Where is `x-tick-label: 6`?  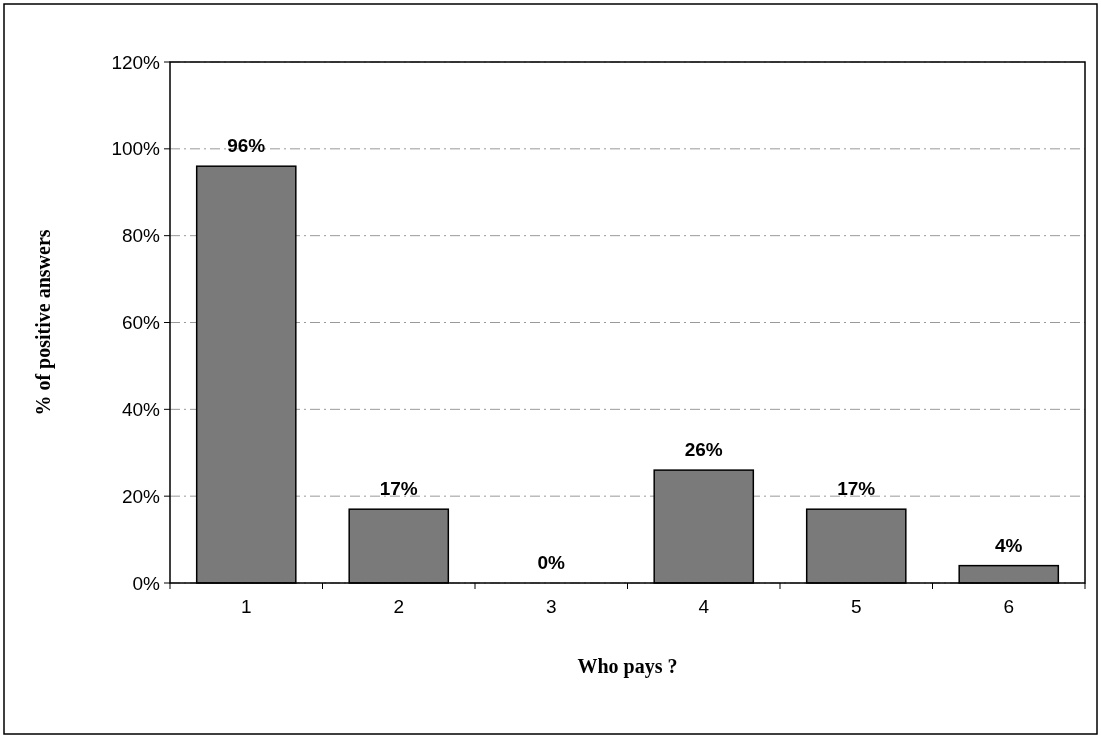 x-tick-label: 6 is located at coordinates (1009, 606).